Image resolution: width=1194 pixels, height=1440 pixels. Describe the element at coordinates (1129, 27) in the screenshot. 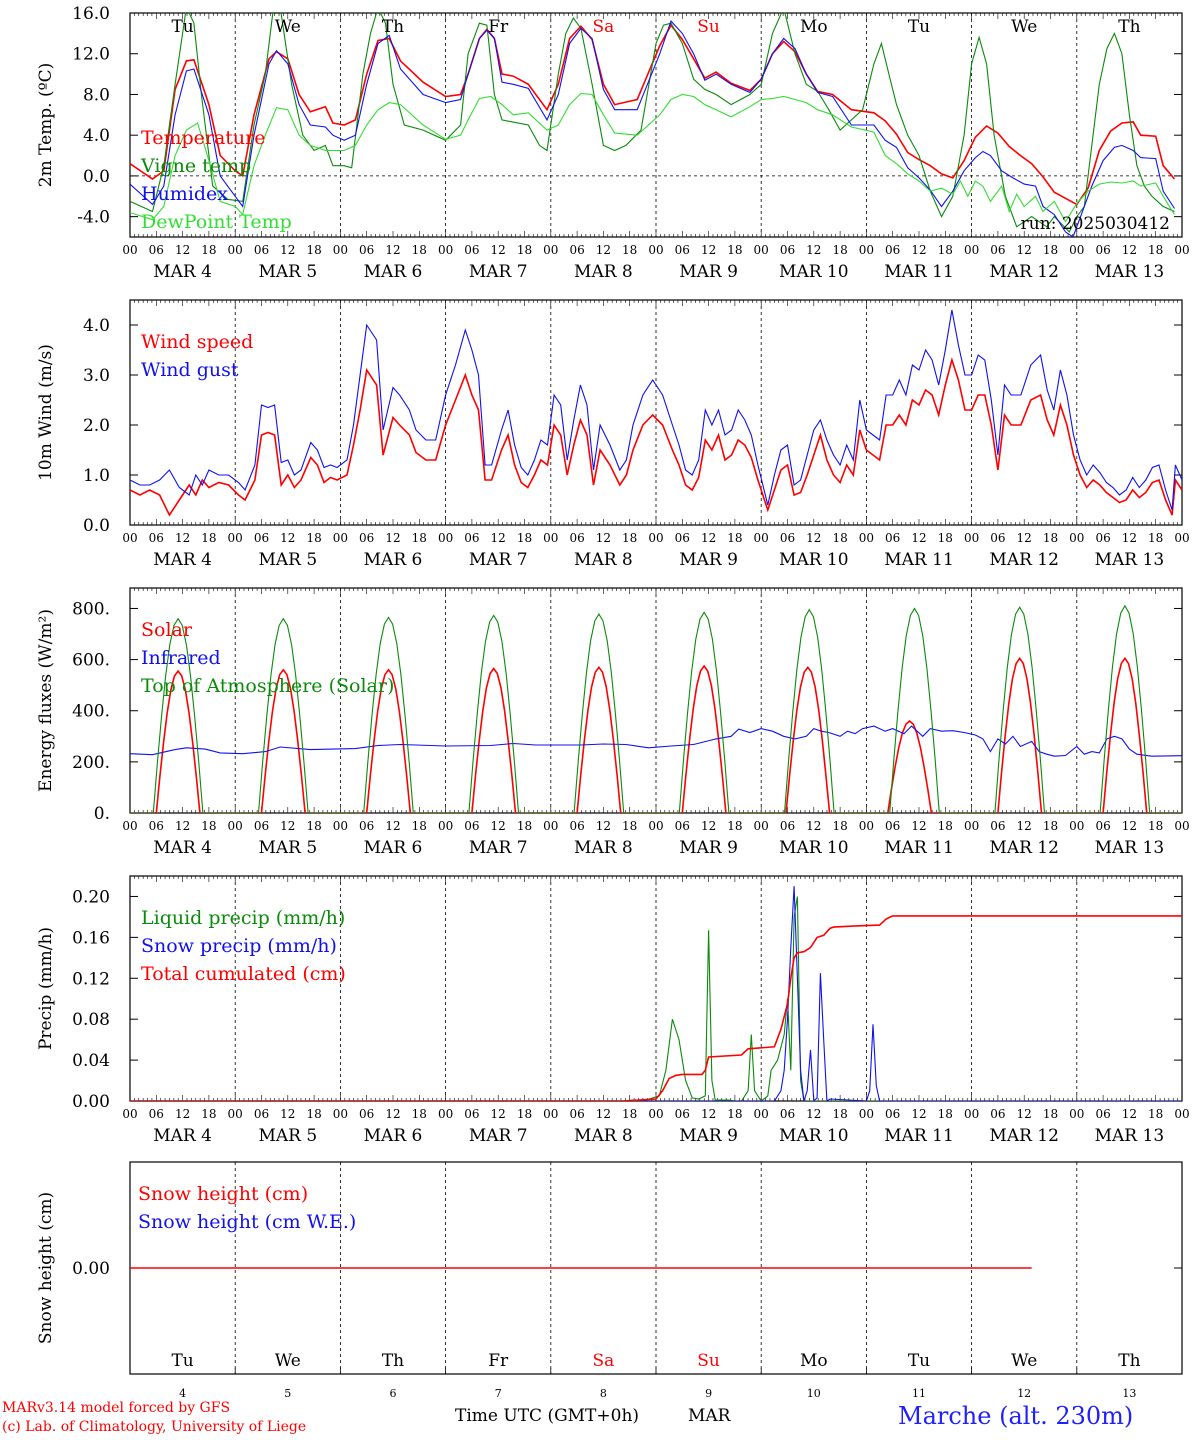

I see `weekday-label: Th` at that location.